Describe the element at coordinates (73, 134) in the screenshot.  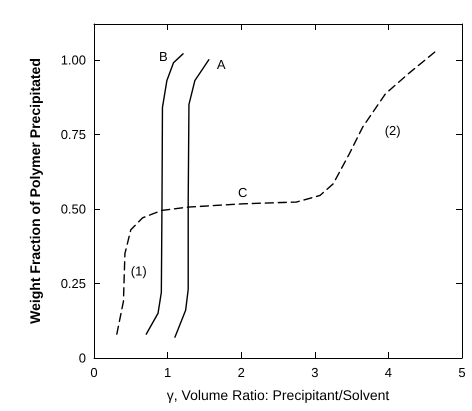
I see `y-tick-label: 0.75` at that location.